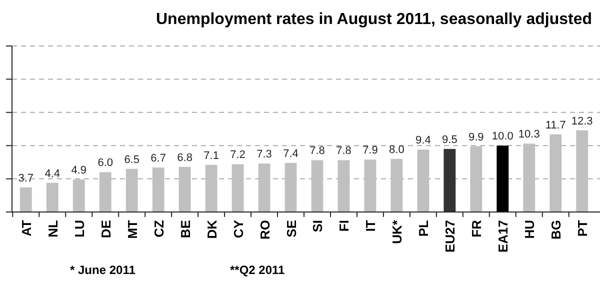 This screenshot has height=300, width=600. What do you see at coordinates (396, 150) in the screenshot?
I see `data-label: 8.0` at bounding box center [396, 150].